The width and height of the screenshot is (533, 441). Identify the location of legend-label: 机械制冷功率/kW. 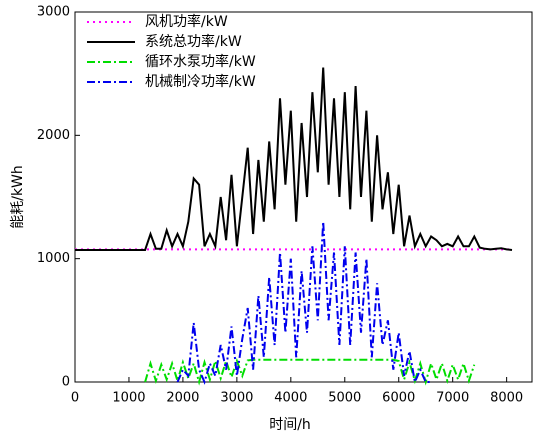
(200, 81).